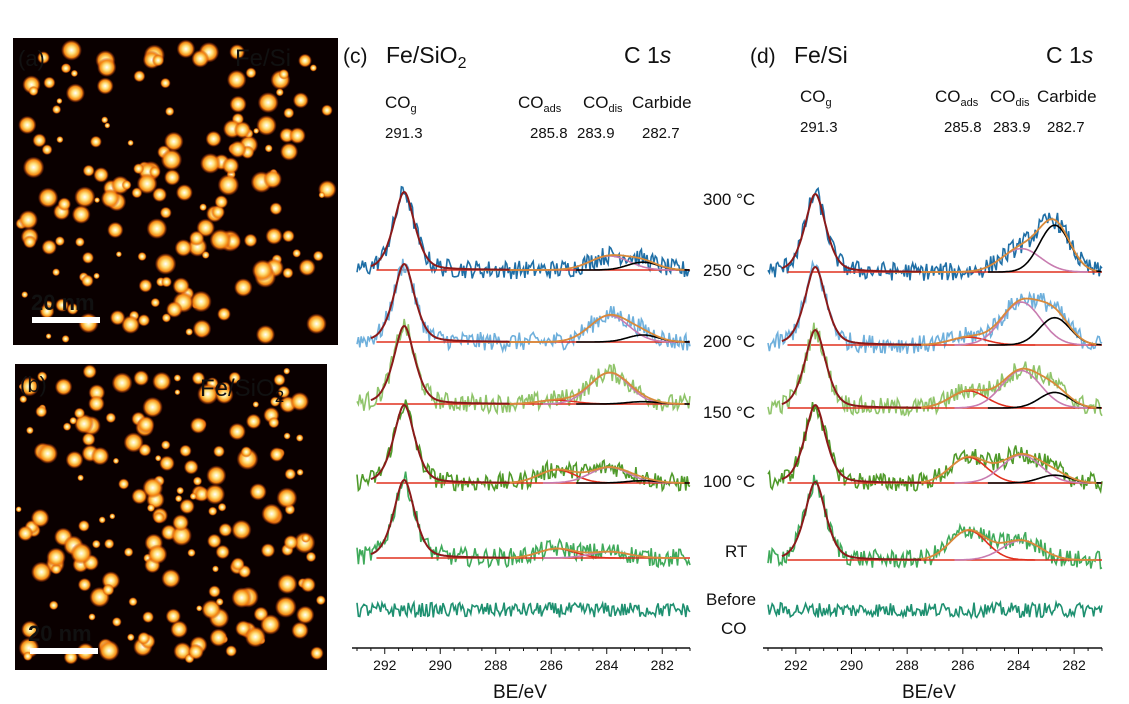  What do you see at coordinates (31, 58) in the screenshot?
I see `panel-a-label: (a)` at bounding box center [31, 58].